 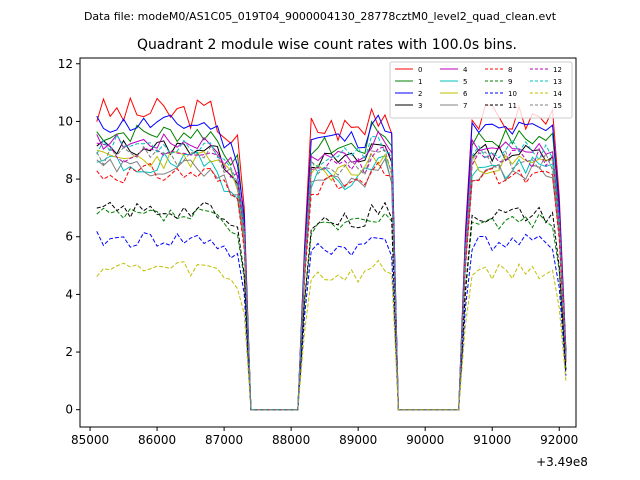 I want to click on legend-label-10: 10, so click(x=512, y=94).